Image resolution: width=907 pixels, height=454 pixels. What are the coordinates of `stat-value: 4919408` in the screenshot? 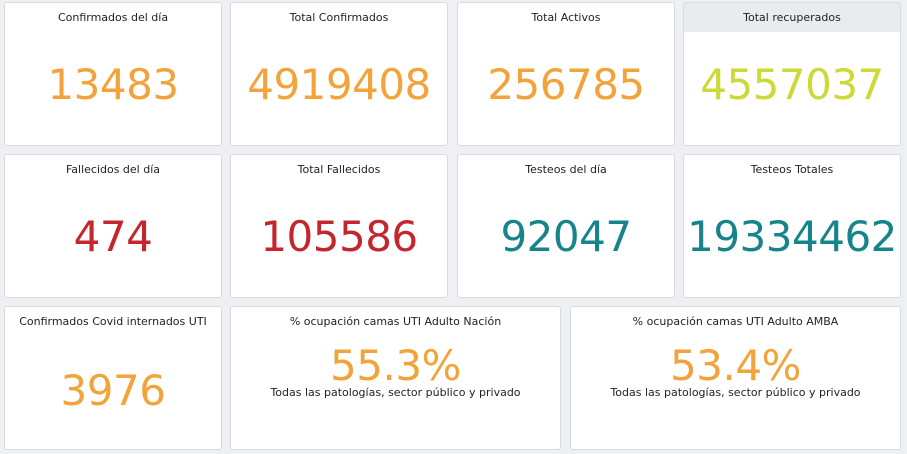 It's located at (339, 84).